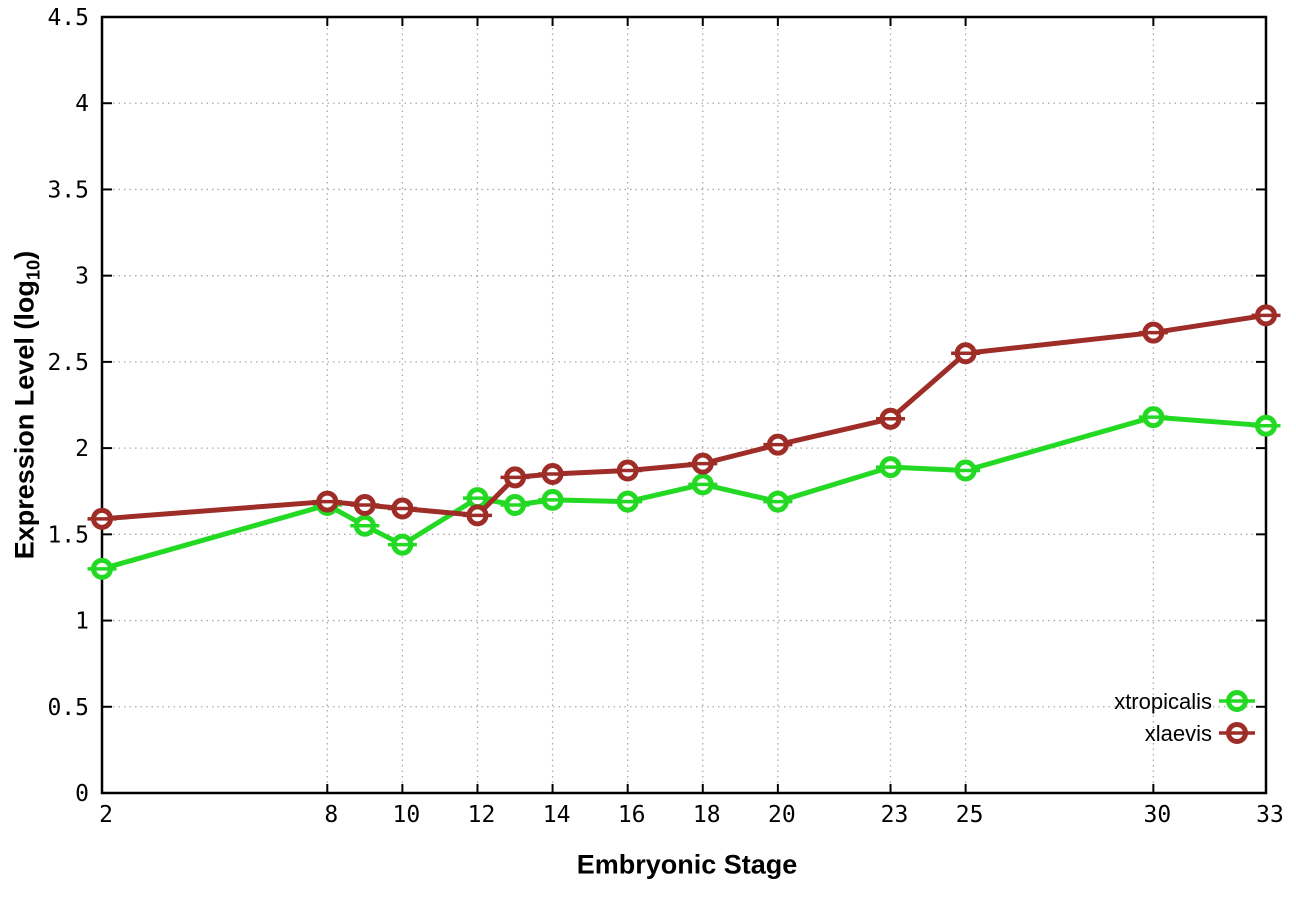 This screenshot has width=1296, height=907. I want to click on x-tick-label: 2, so click(106, 815).